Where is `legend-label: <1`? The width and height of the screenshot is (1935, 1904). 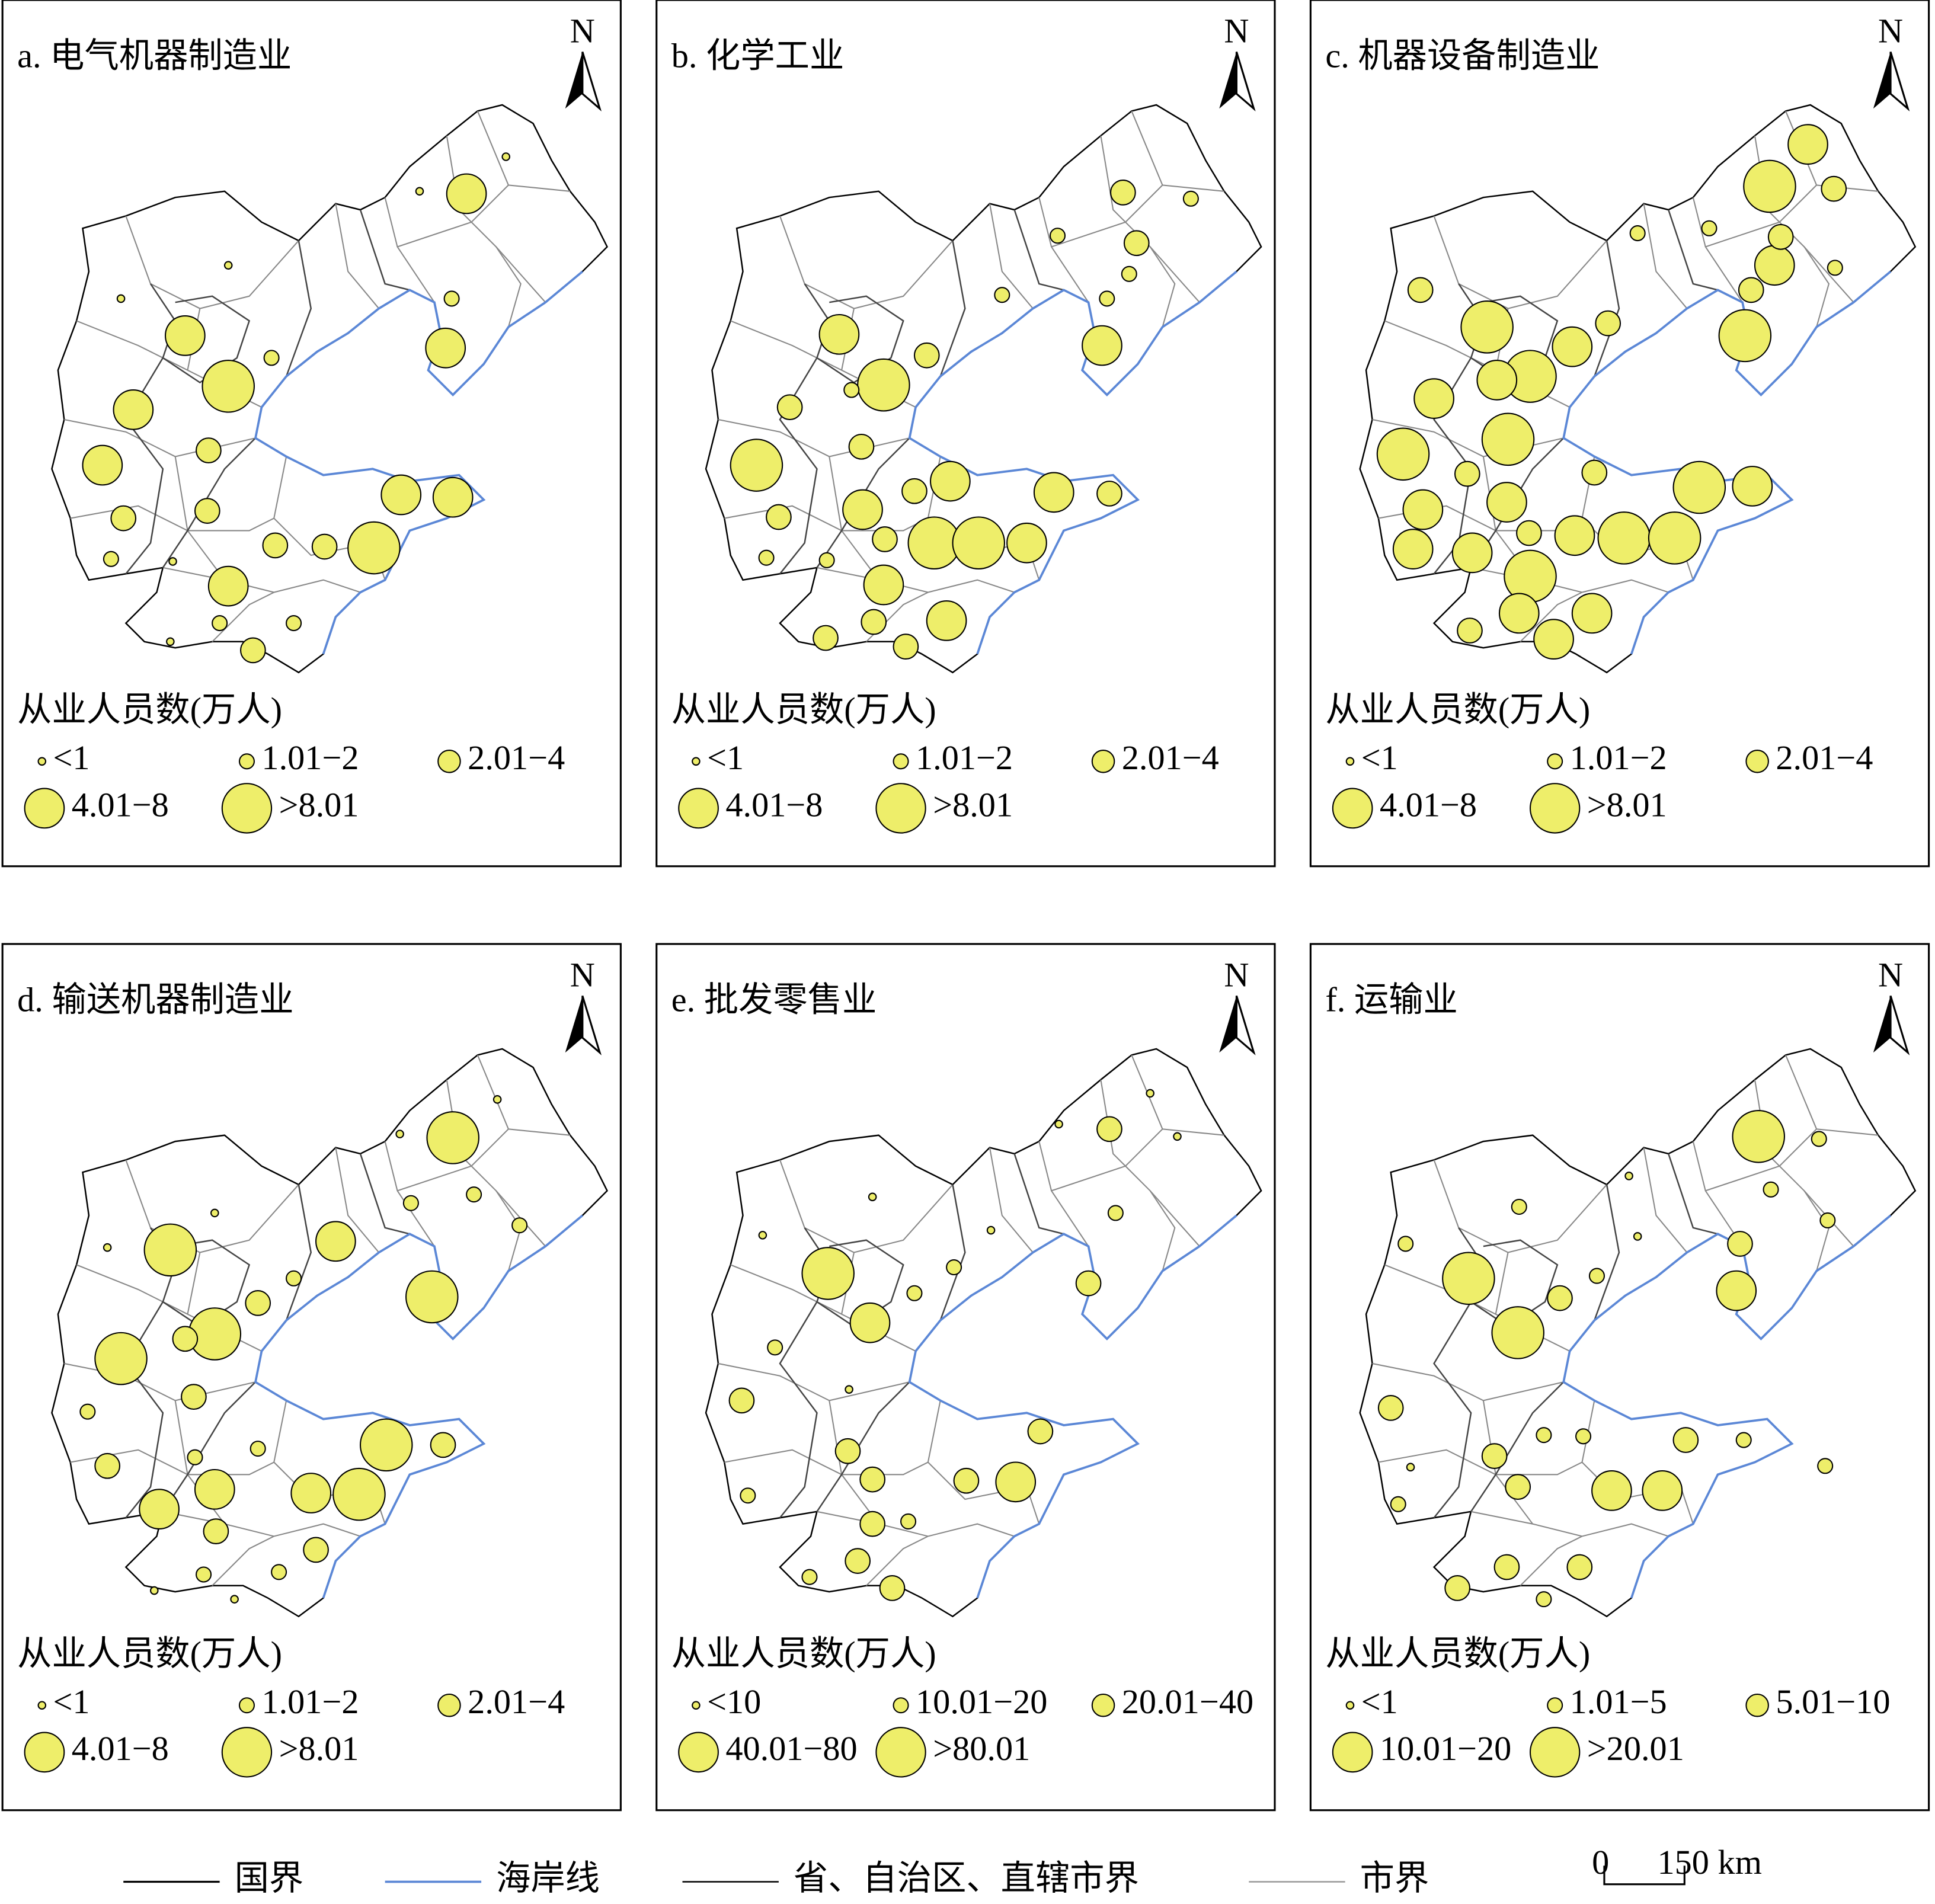 legend-label: <1 is located at coordinates (71, 757).